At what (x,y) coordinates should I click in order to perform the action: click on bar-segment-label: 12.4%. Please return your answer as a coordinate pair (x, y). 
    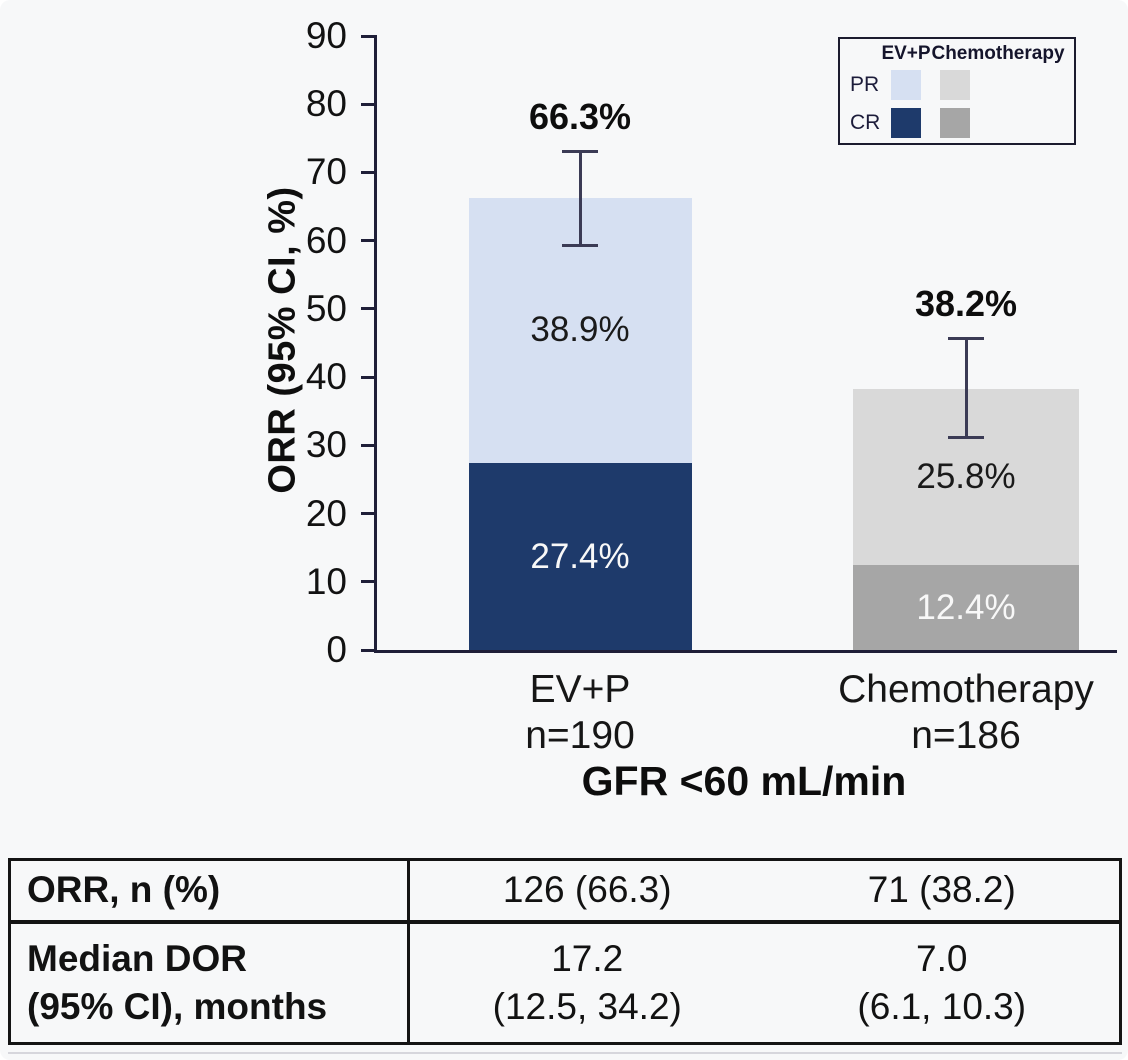
    Looking at the image, I should click on (966, 607).